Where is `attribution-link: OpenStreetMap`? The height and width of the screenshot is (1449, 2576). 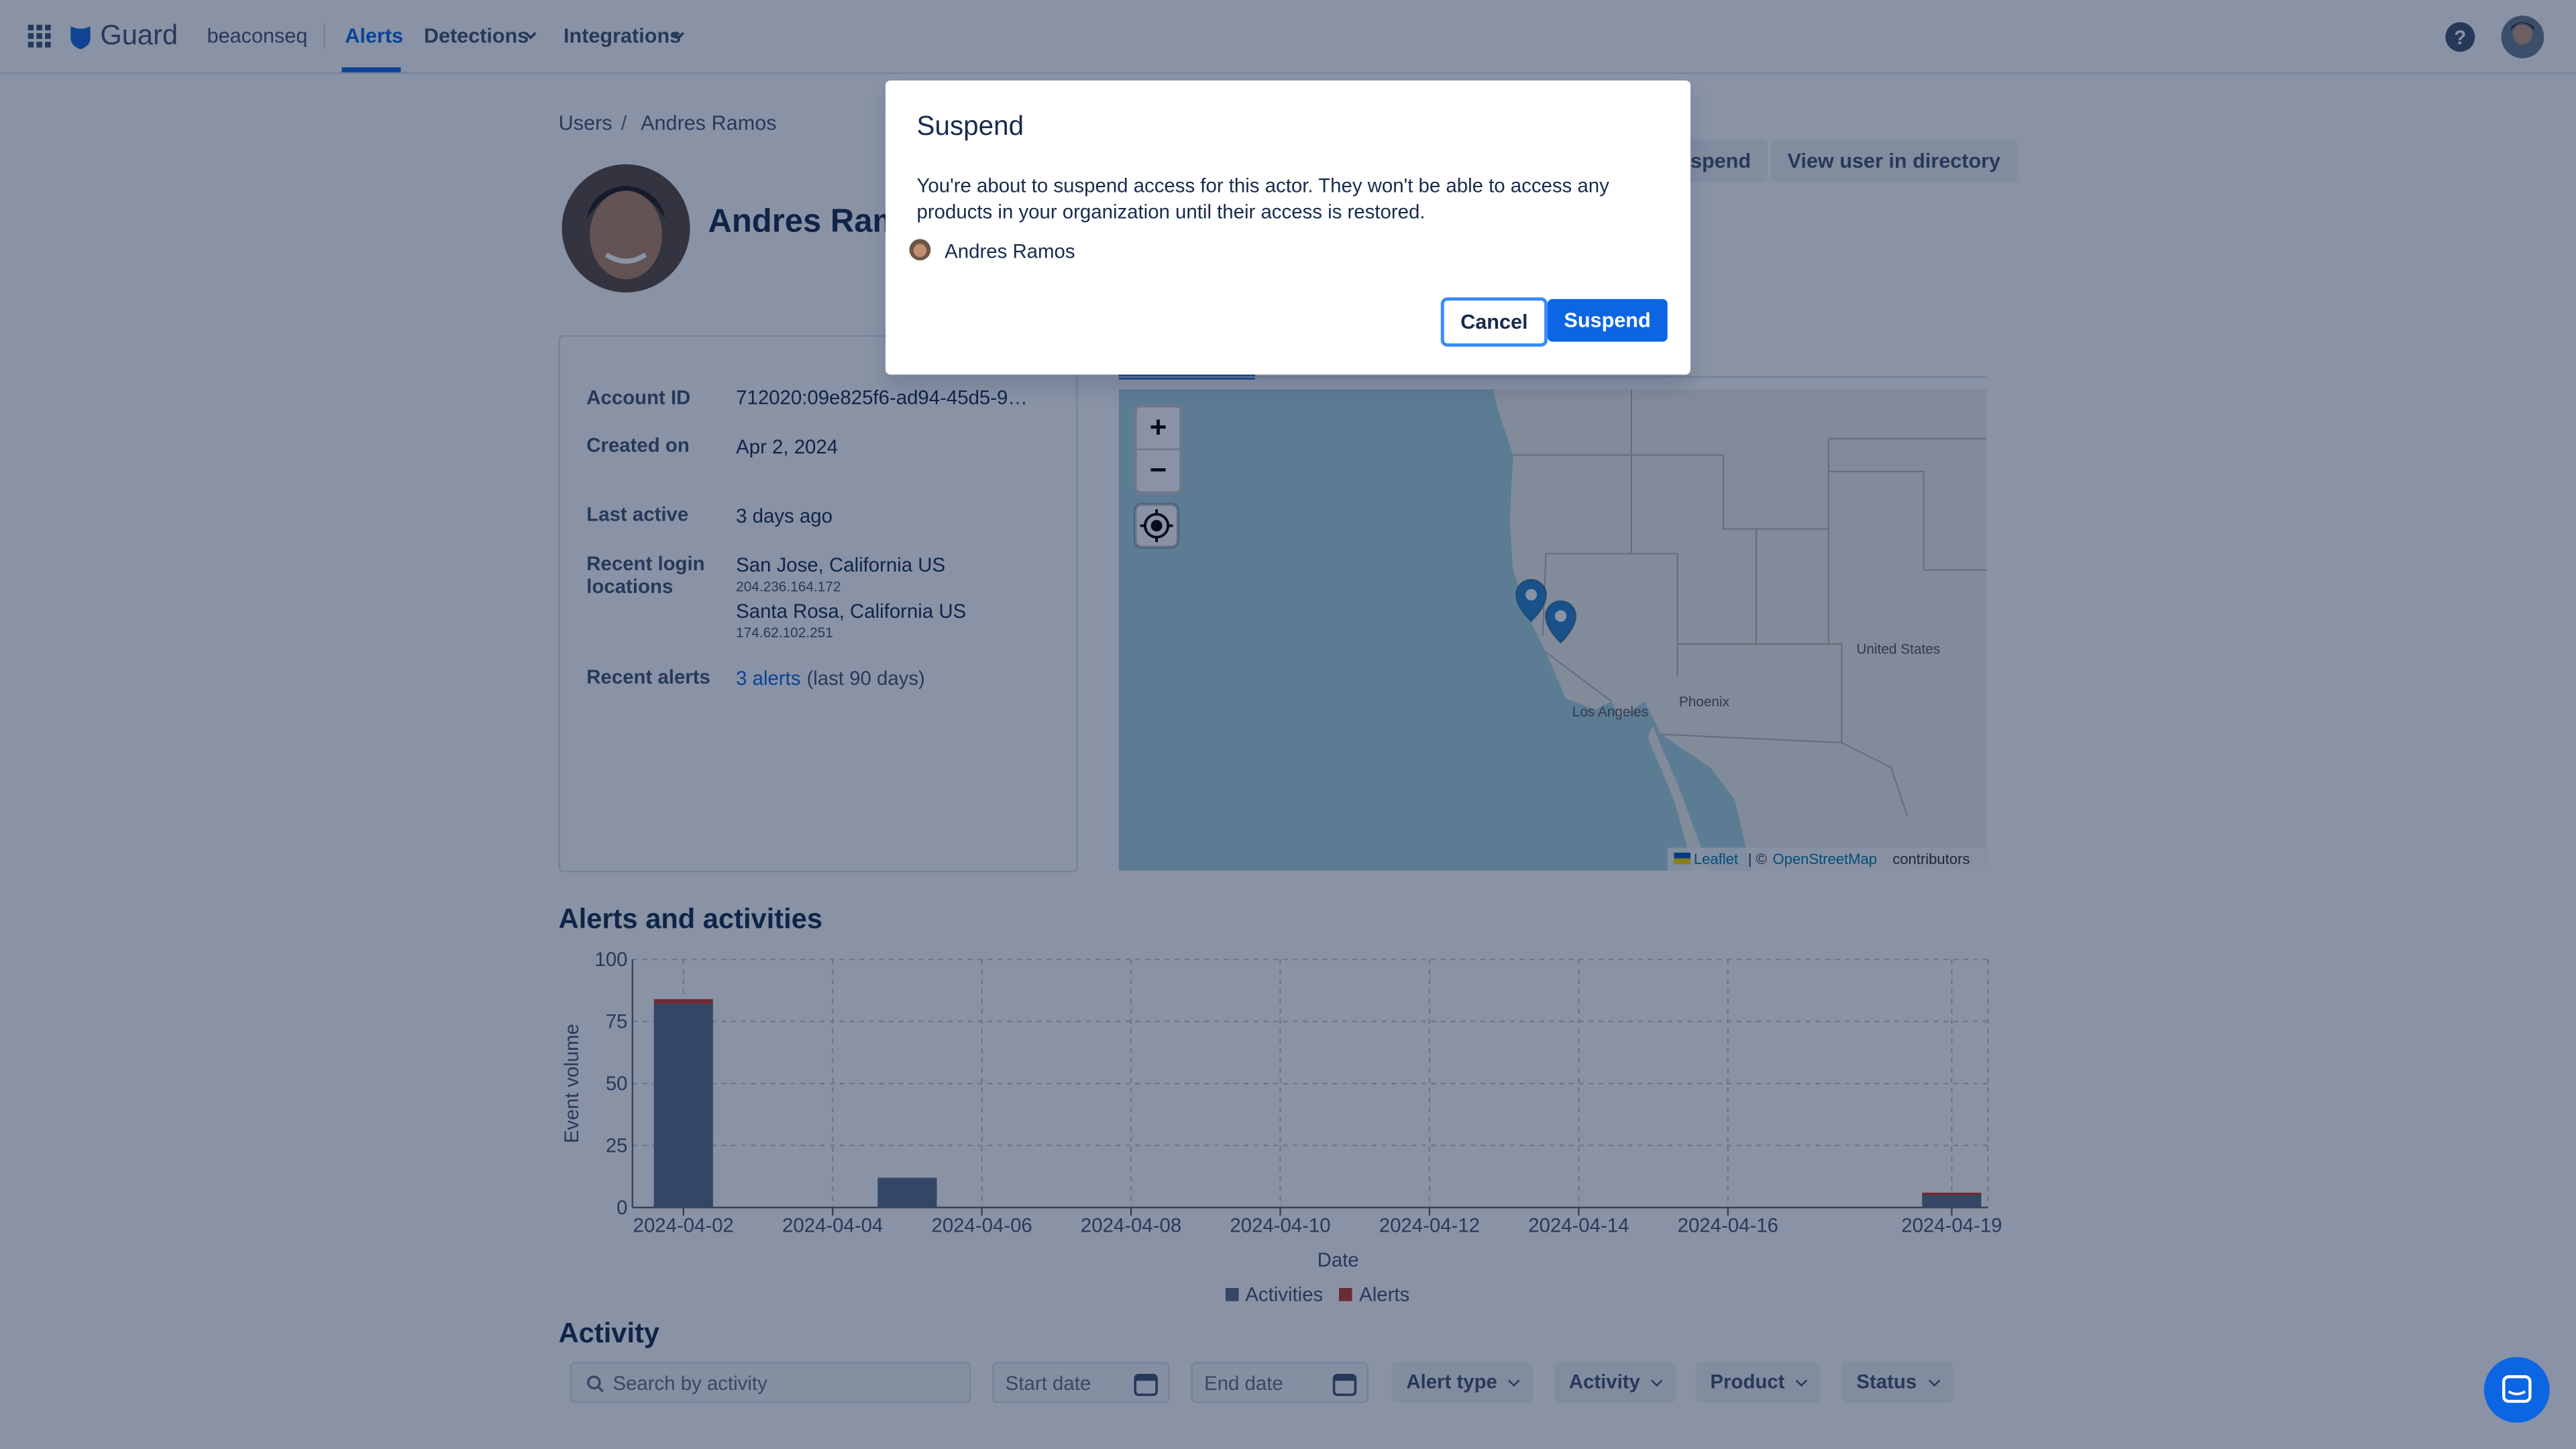
attribution-link: OpenStreetMap is located at coordinates (1824, 859).